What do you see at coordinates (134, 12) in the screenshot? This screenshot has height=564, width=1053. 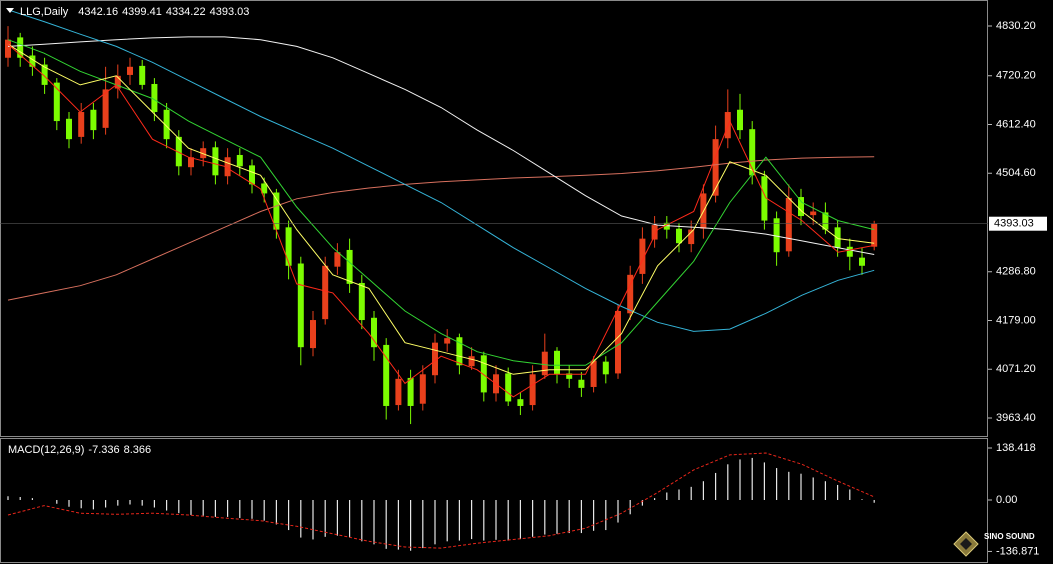 I see `price-header: LLG,Daily 4342.16 4399.41 4334.22 4393.03` at bounding box center [134, 12].